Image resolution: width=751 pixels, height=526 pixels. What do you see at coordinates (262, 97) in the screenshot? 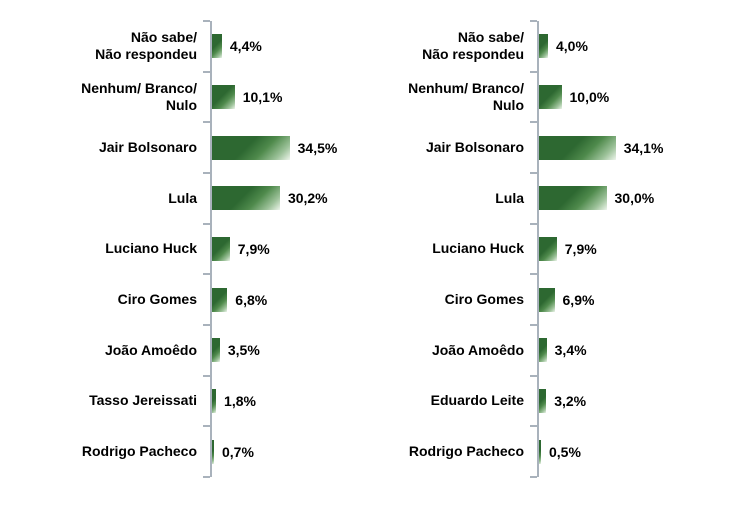
I see `value-label: 10,1%` at bounding box center [262, 97].